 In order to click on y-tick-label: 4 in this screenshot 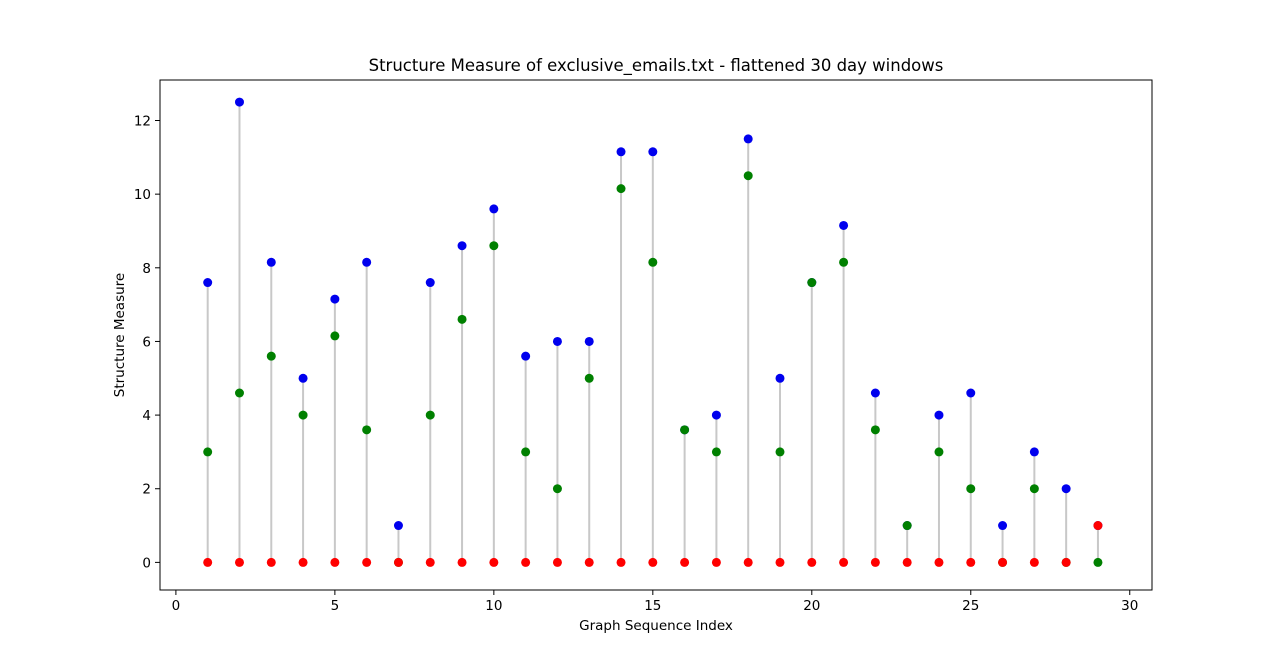, I will do `click(146, 416)`.